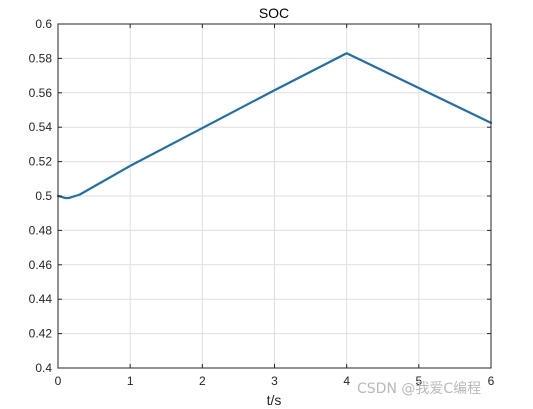 This screenshot has height=409, width=533. I want to click on x-tick-label: 3, so click(274, 381).